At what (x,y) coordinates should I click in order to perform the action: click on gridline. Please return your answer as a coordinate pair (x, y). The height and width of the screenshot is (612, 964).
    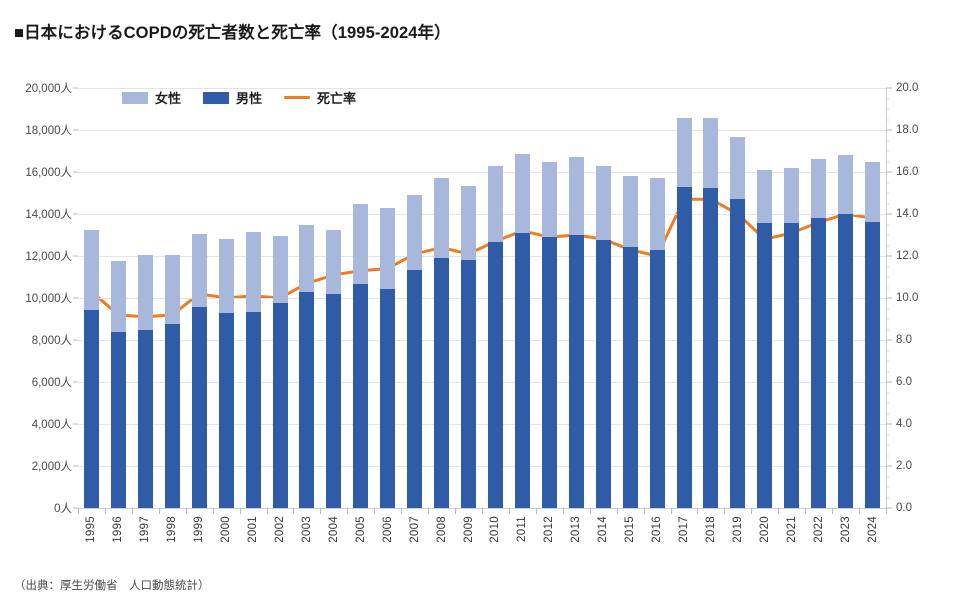
    Looking at the image, I should click on (482, 340).